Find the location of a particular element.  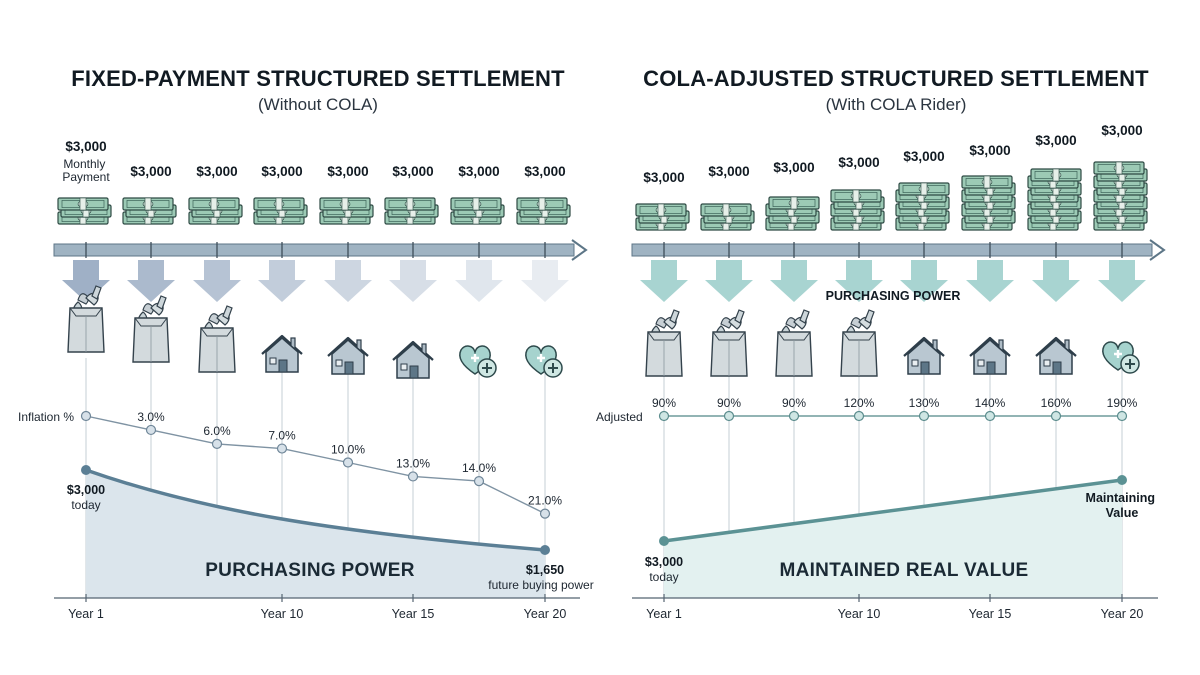

right-start-point is located at coordinates (664, 541).